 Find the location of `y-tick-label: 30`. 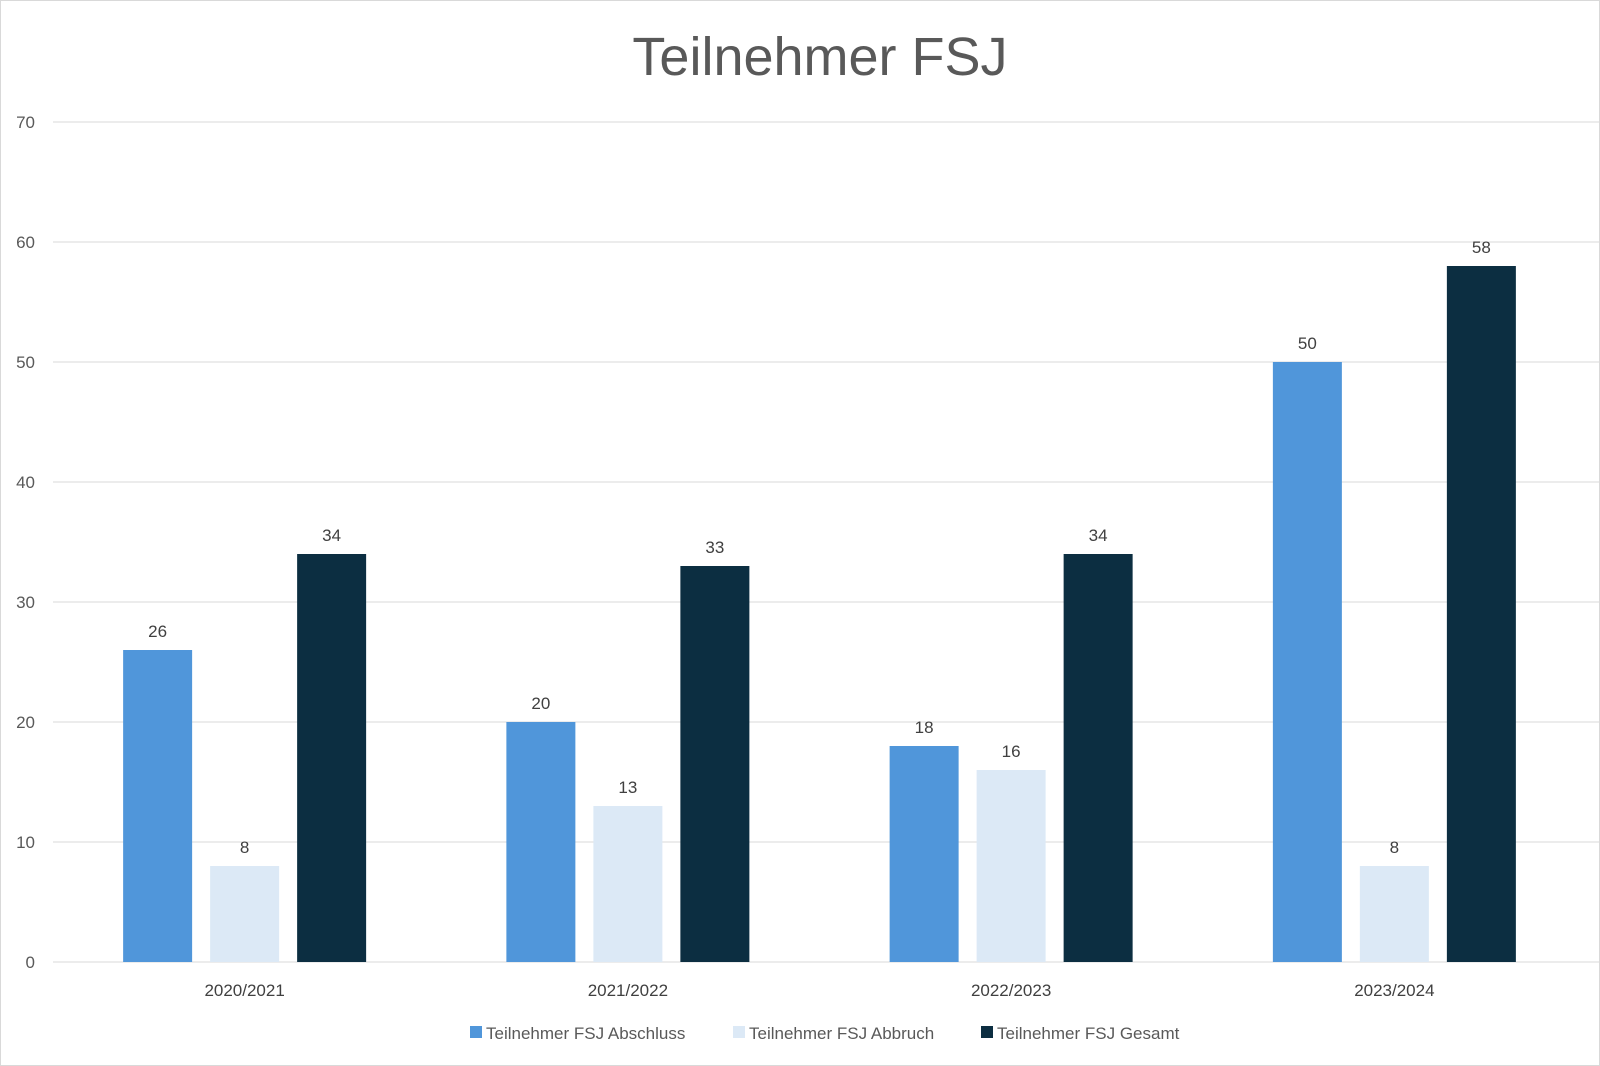

y-tick-label: 30 is located at coordinates (25, 602).